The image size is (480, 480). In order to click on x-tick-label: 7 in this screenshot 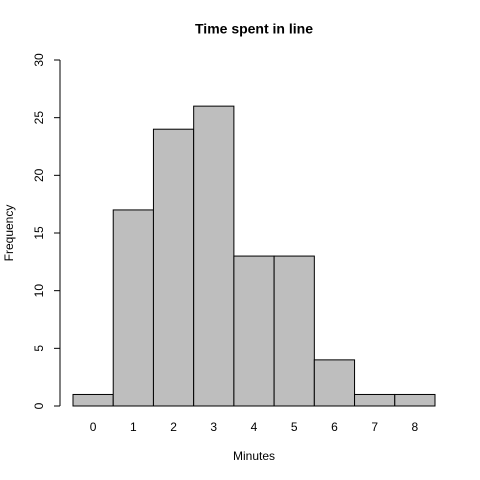, I will do `click(374, 427)`.